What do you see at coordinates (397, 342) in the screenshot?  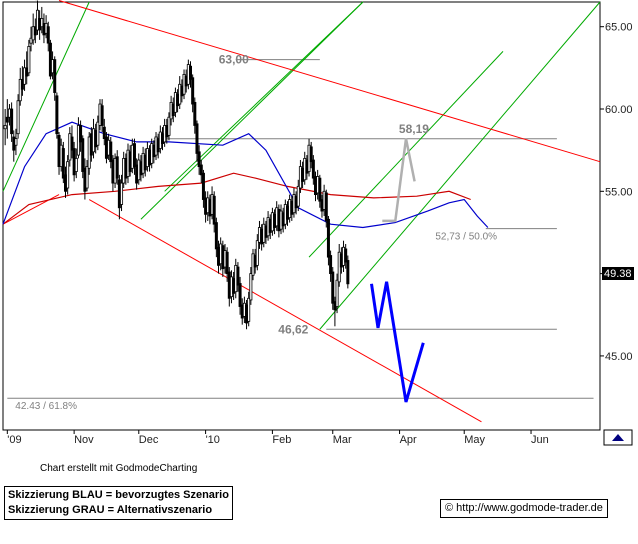 I see `scenario-blue-line` at bounding box center [397, 342].